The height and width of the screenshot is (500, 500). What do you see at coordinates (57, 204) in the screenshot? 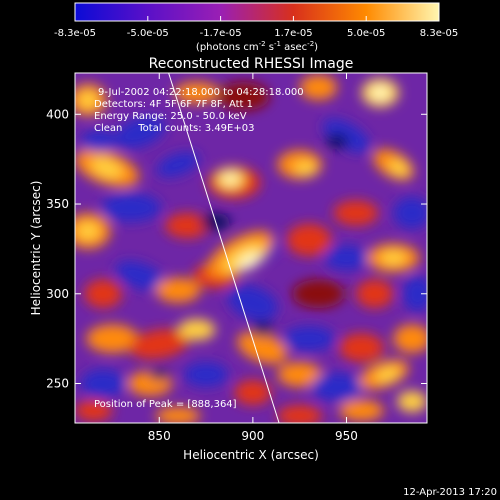
I see `y-tick-label: 350` at bounding box center [57, 204].